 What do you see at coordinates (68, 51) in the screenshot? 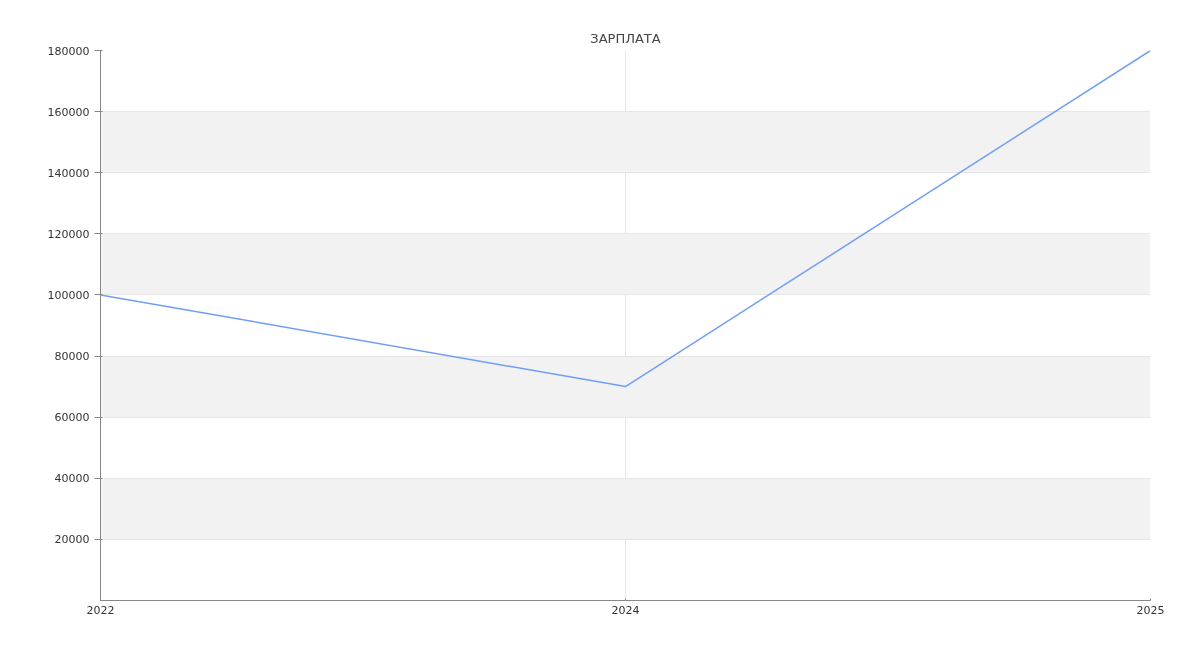
I see `y-tick-label: 180000` at bounding box center [68, 51].